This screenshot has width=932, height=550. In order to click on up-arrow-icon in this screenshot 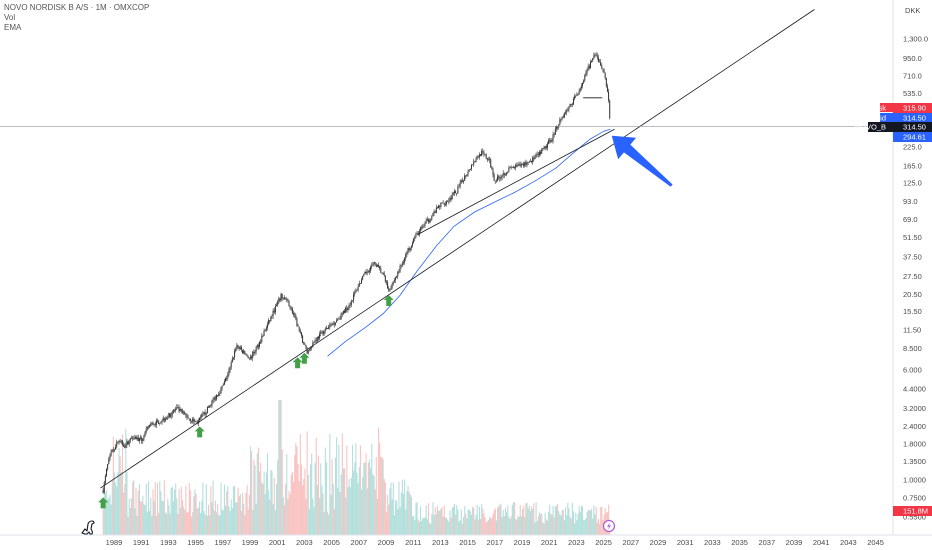, I will do `click(304, 358)`.